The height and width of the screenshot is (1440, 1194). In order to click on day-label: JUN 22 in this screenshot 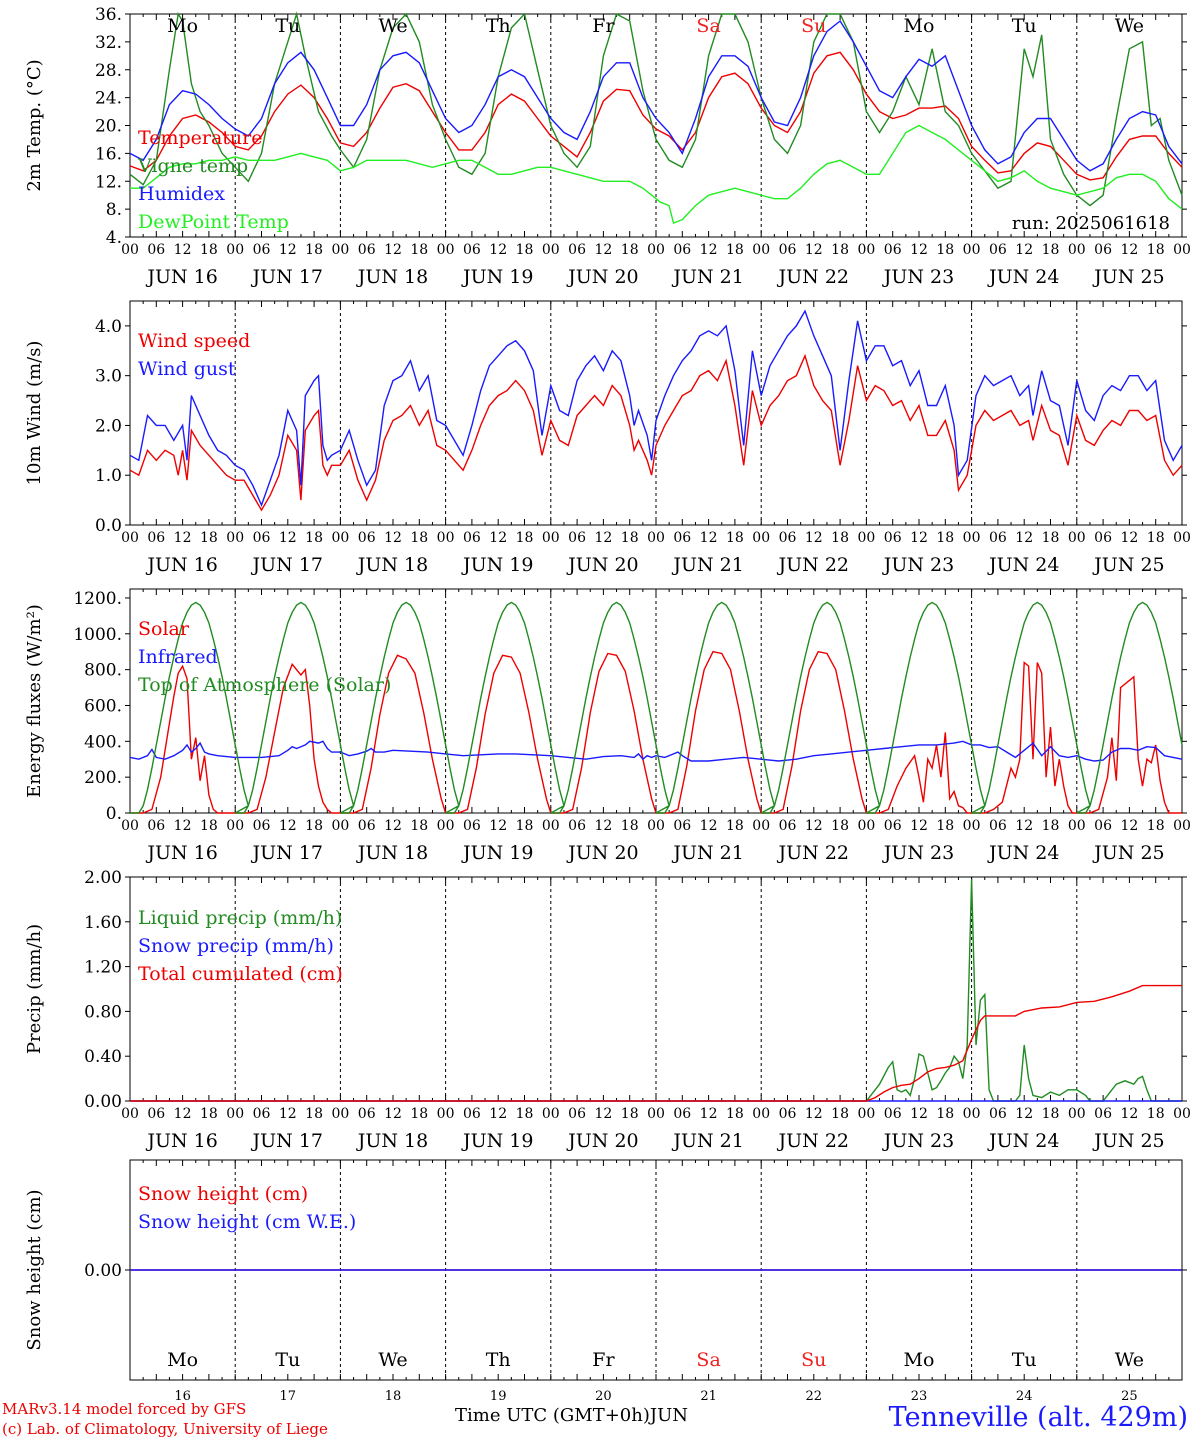, I will do `click(813, 565)`.